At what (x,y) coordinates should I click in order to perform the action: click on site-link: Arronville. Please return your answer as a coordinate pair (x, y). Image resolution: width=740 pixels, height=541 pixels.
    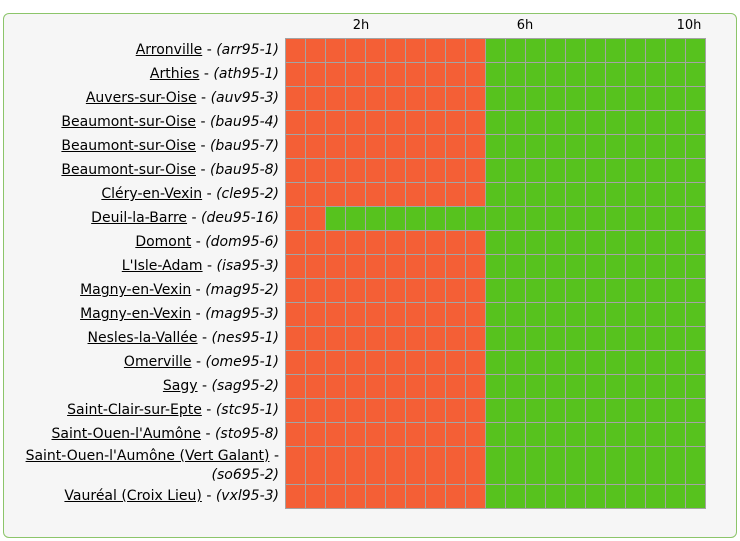
    Looking at the image, I should click on (169, 50).